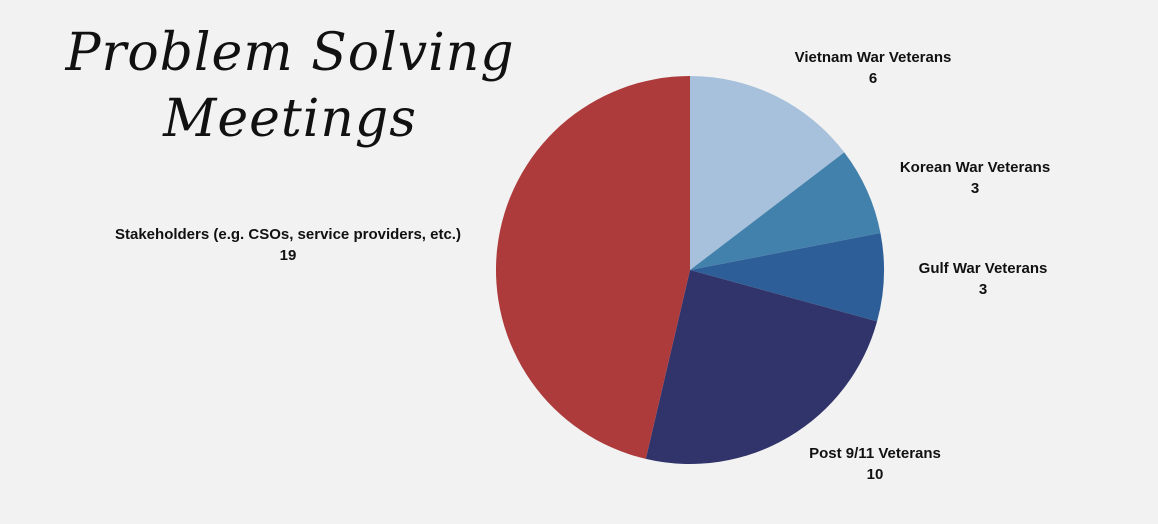 The width and height of the screenshot is (1158, 524). I want to click on chart-title-line-2: Meetings, so click(289, 119).